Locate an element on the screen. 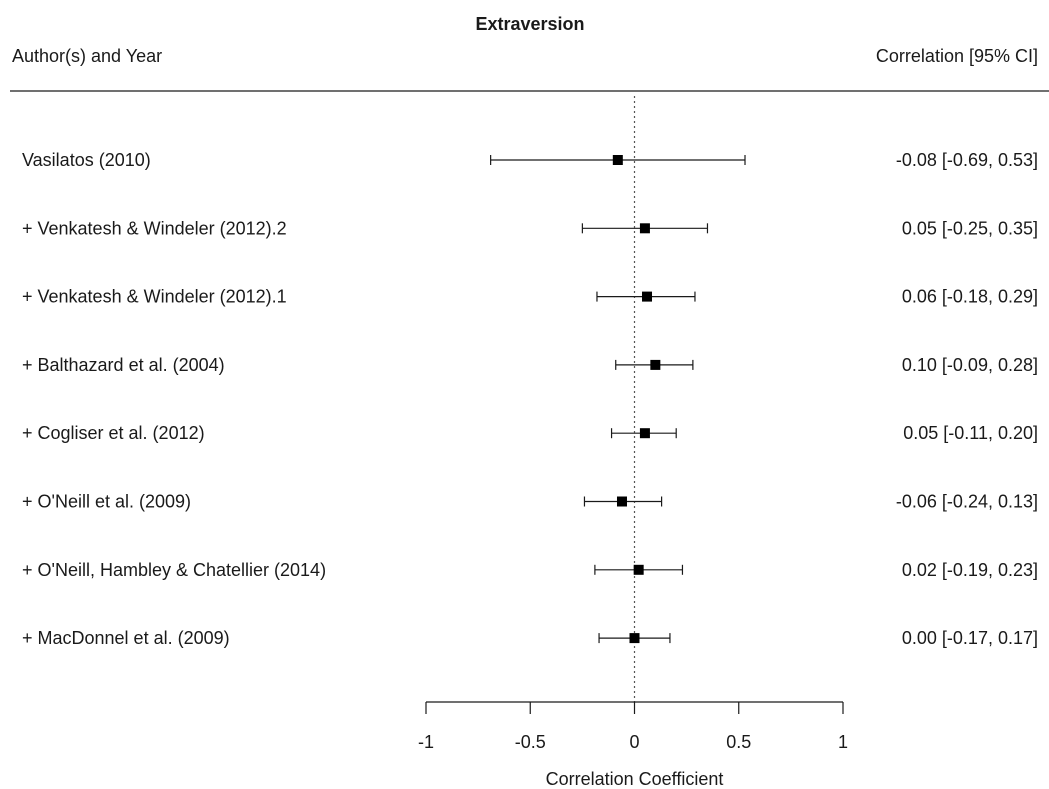  study-label: + O'Neill et al. (2009) is located at coordinates (106, 502).